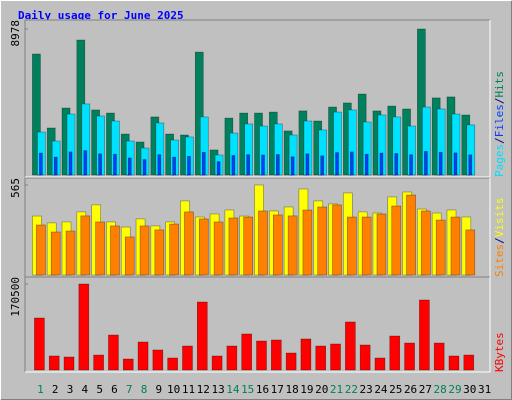  I want to click on legend-entry: Pages, so click(499, 160).